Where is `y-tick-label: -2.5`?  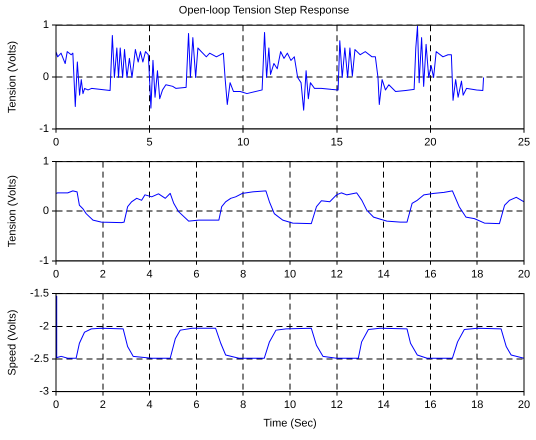
y-tick-label: -2.5 is located at coordinates (39, 358).